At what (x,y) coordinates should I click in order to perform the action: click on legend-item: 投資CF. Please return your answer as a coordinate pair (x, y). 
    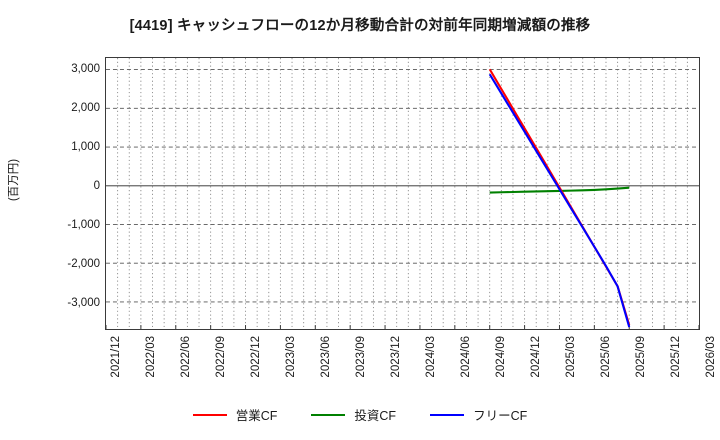
    Looking at the image, I should click on (353, 414).